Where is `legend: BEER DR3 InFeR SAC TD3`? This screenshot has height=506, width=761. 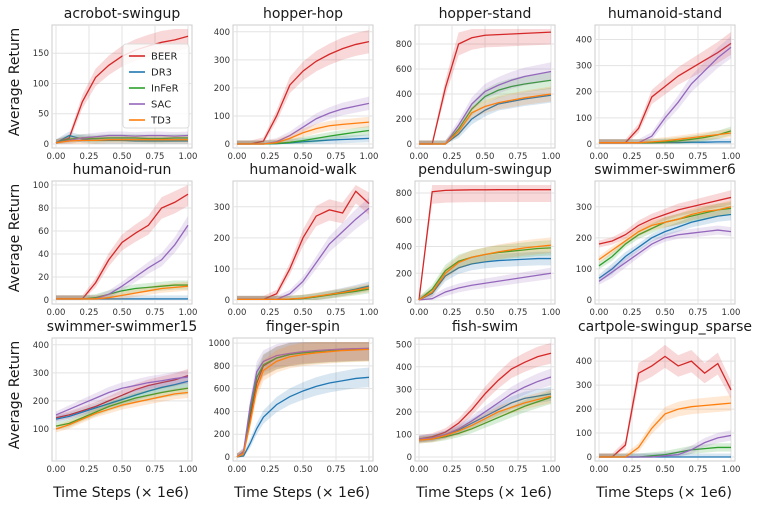
legend: BEER DR3 InFeR SAC TD3 is located at coordinates (156, 86).